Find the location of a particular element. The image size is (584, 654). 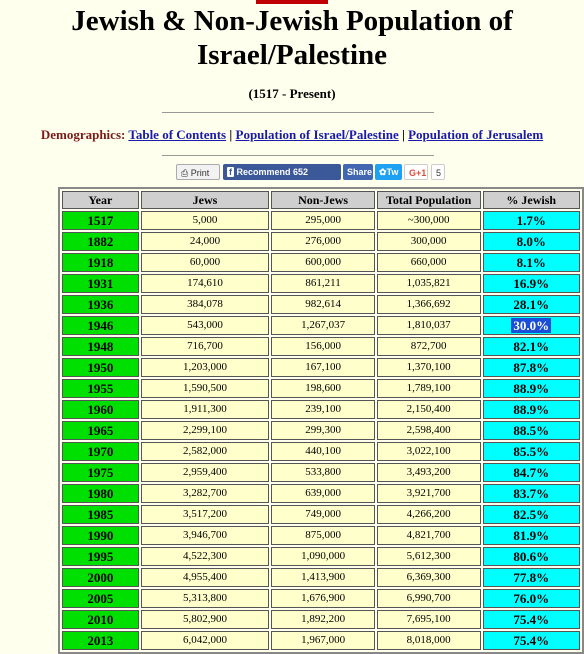

cell-non-jews: 639,000 is located at coordinates (323, 493).